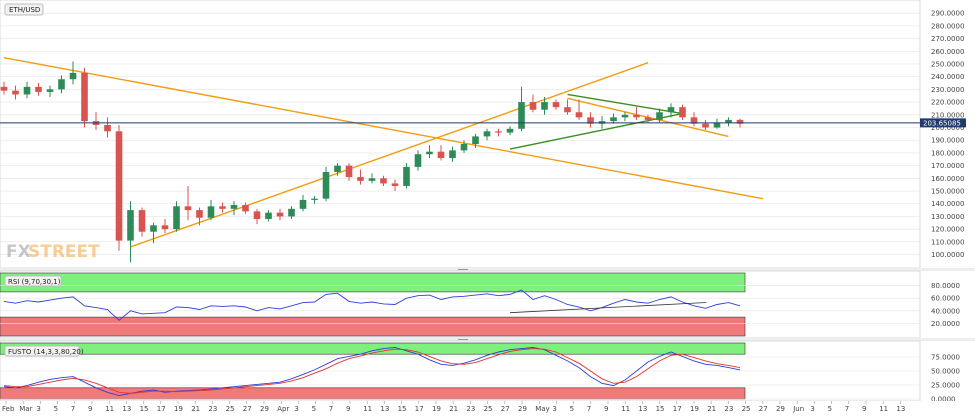 This screenshot has height=419, width=975. Describe the element at coordinates (947, 204) in the screenshot. I see `price-tick-label: 140.0000` at that location.